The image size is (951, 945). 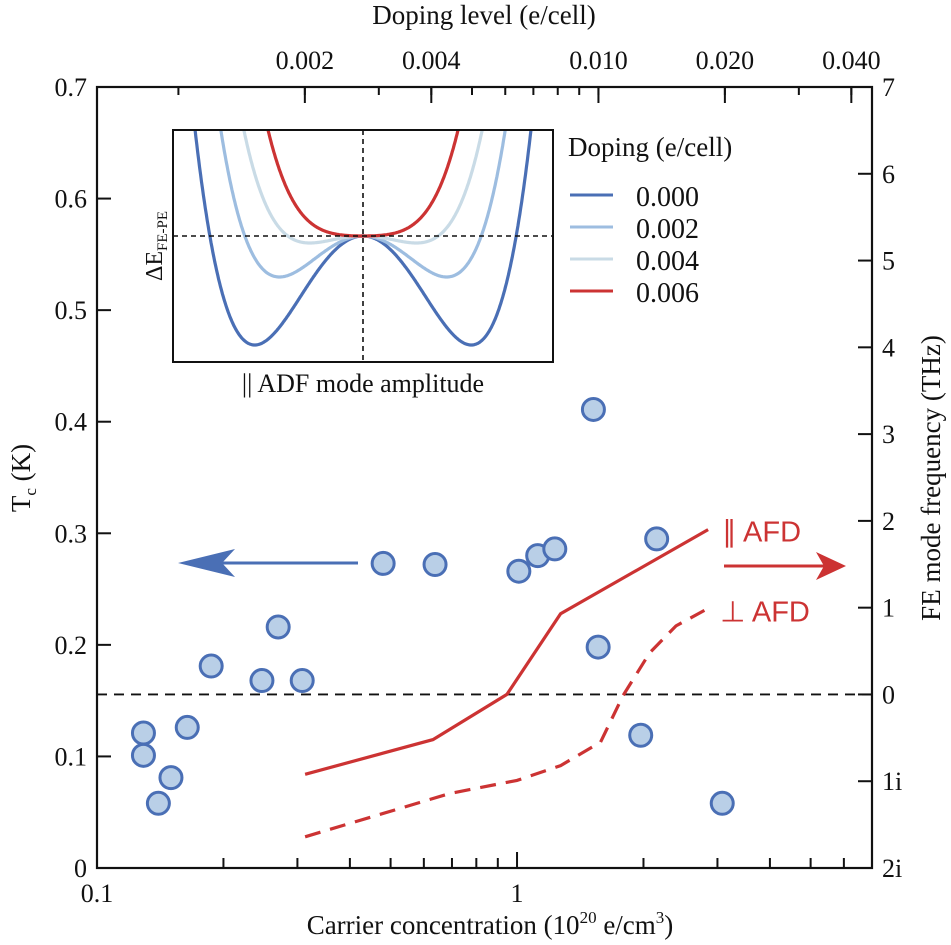 I want to click on y-left-tick-label: 0.1, so click(x=71, y=756).